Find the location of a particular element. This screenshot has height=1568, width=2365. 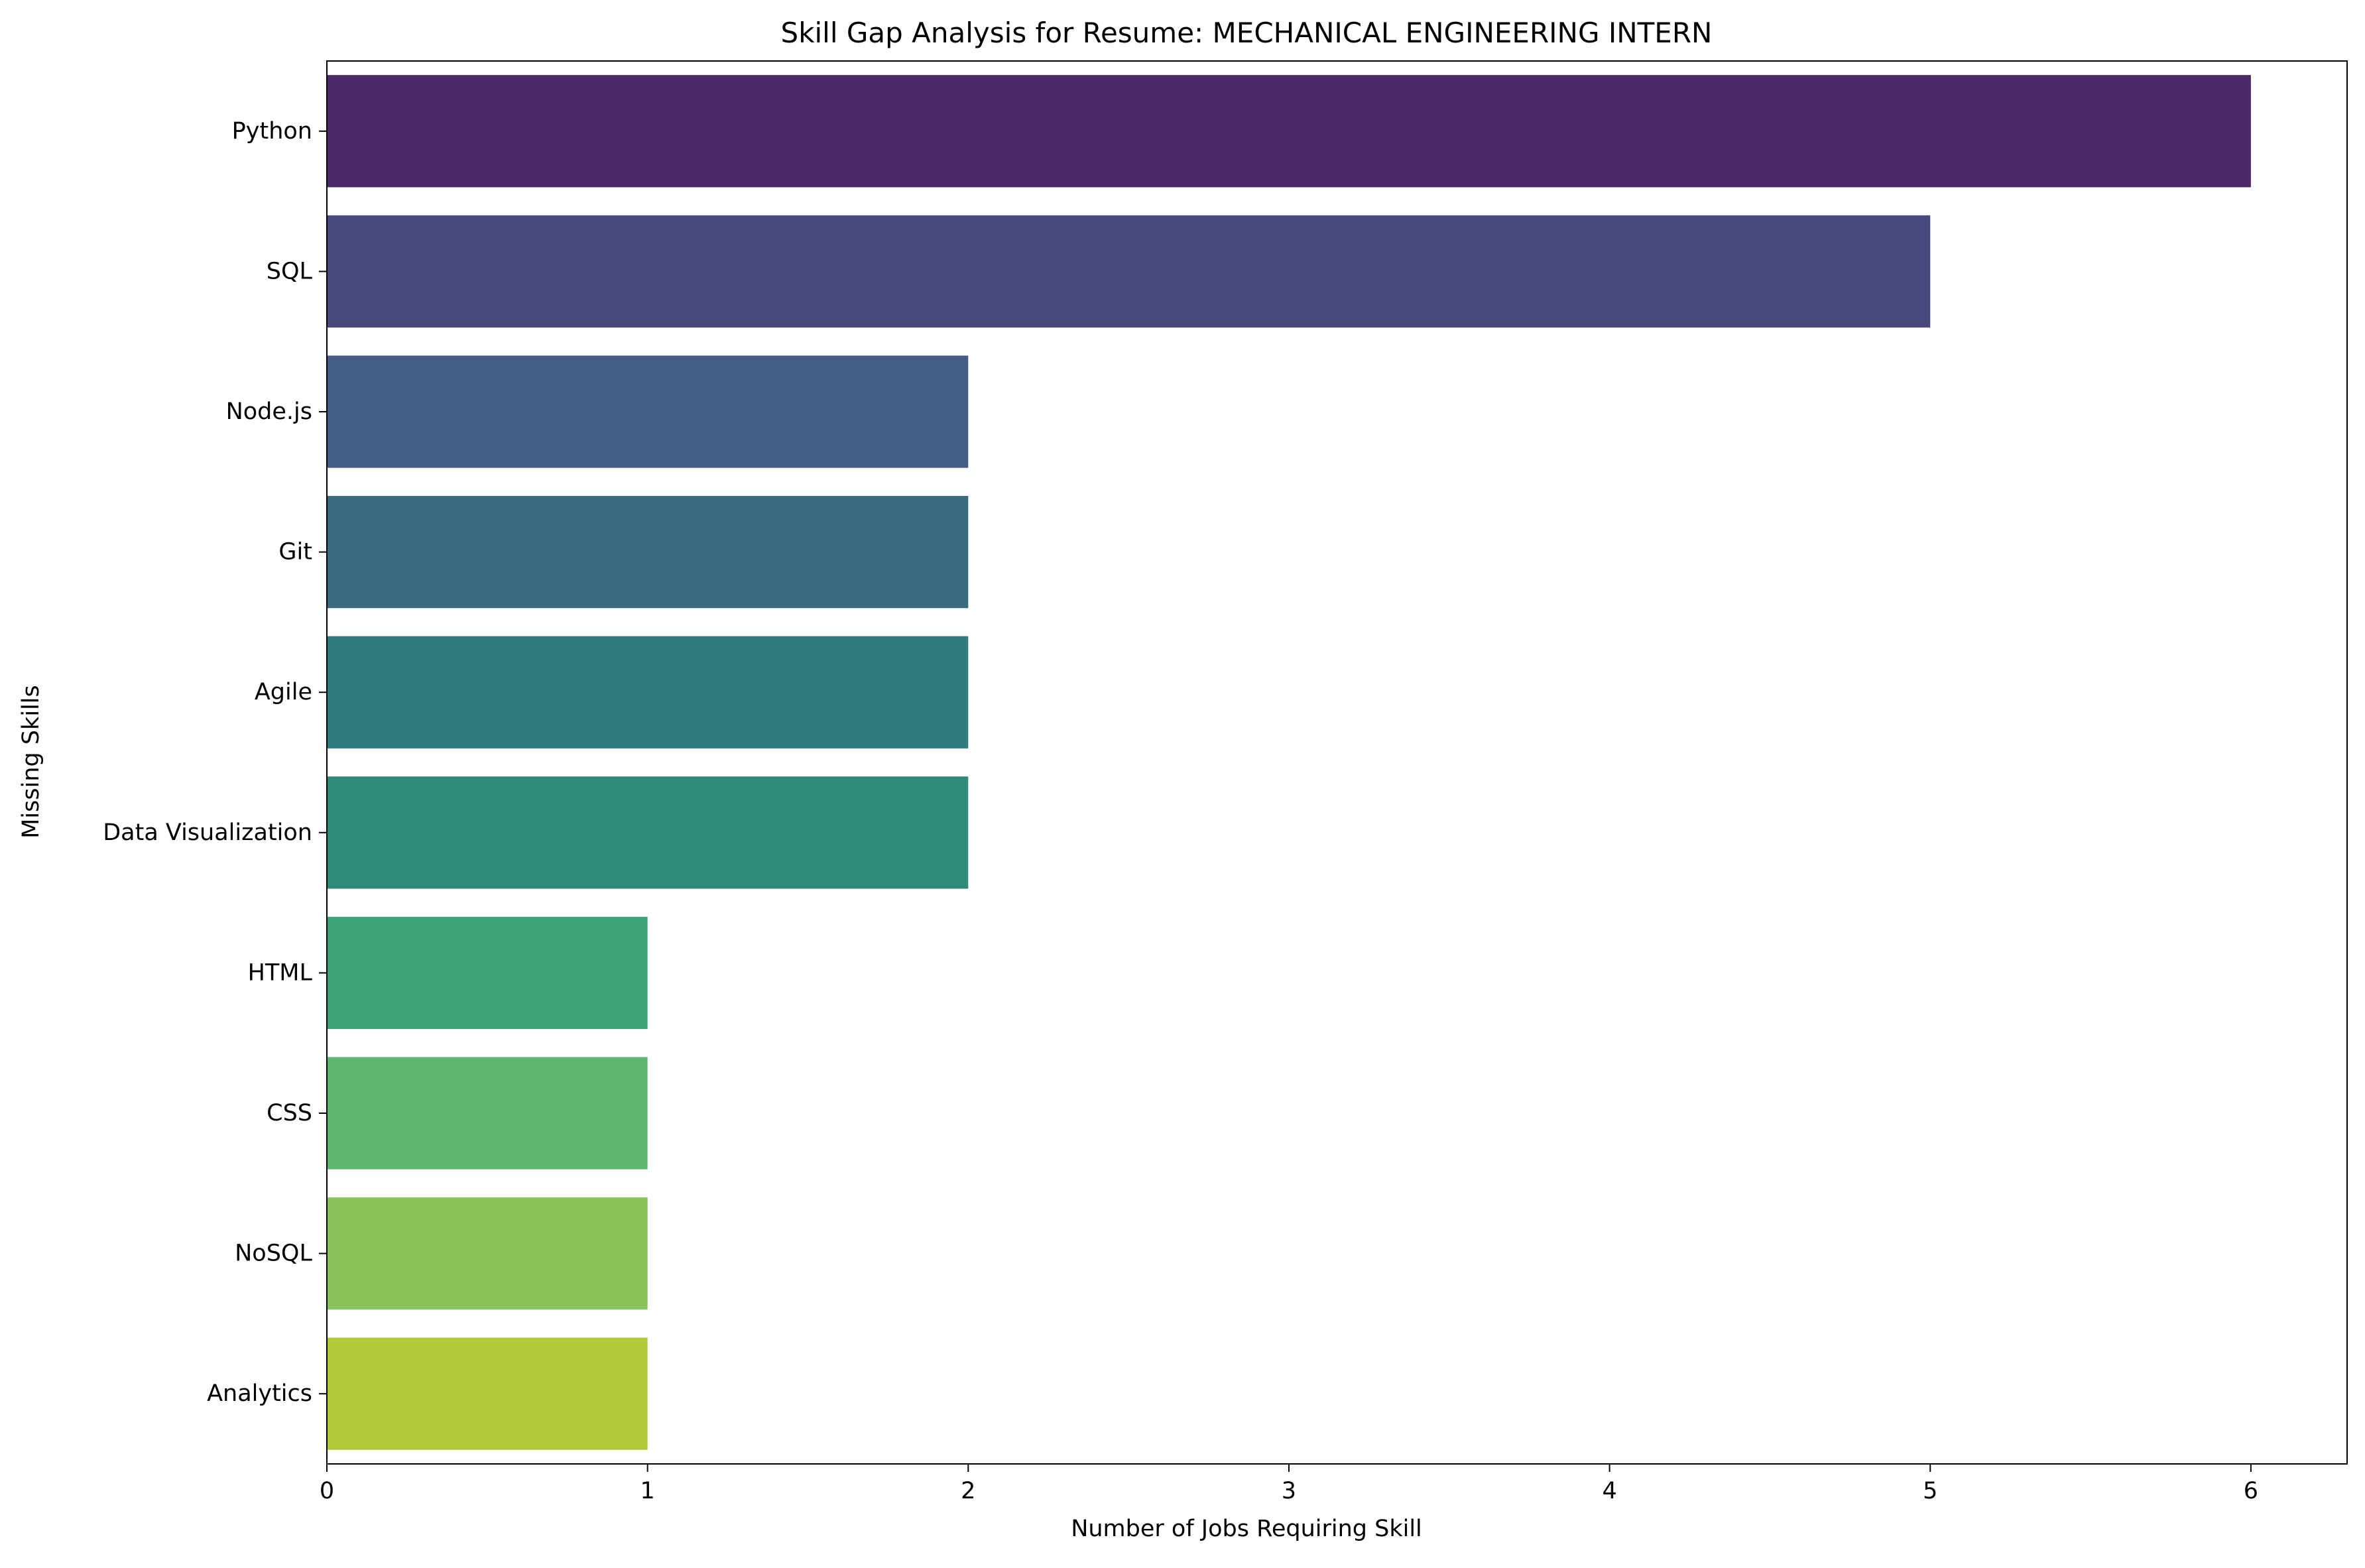

x-tick-label-5: 5 is located at coordinates (1930, 1491).